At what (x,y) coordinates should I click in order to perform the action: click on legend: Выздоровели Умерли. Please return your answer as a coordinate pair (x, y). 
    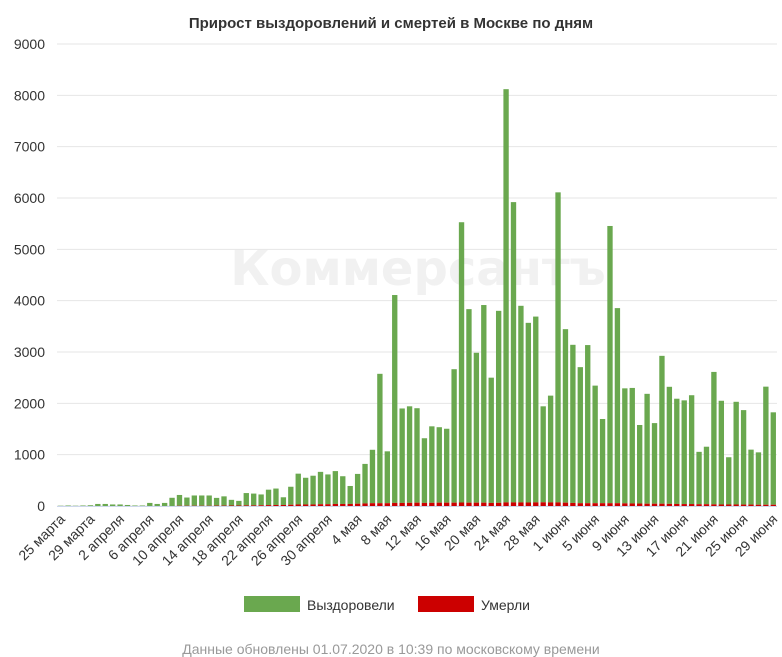
    Looking at the image, I should click on (387, 604).